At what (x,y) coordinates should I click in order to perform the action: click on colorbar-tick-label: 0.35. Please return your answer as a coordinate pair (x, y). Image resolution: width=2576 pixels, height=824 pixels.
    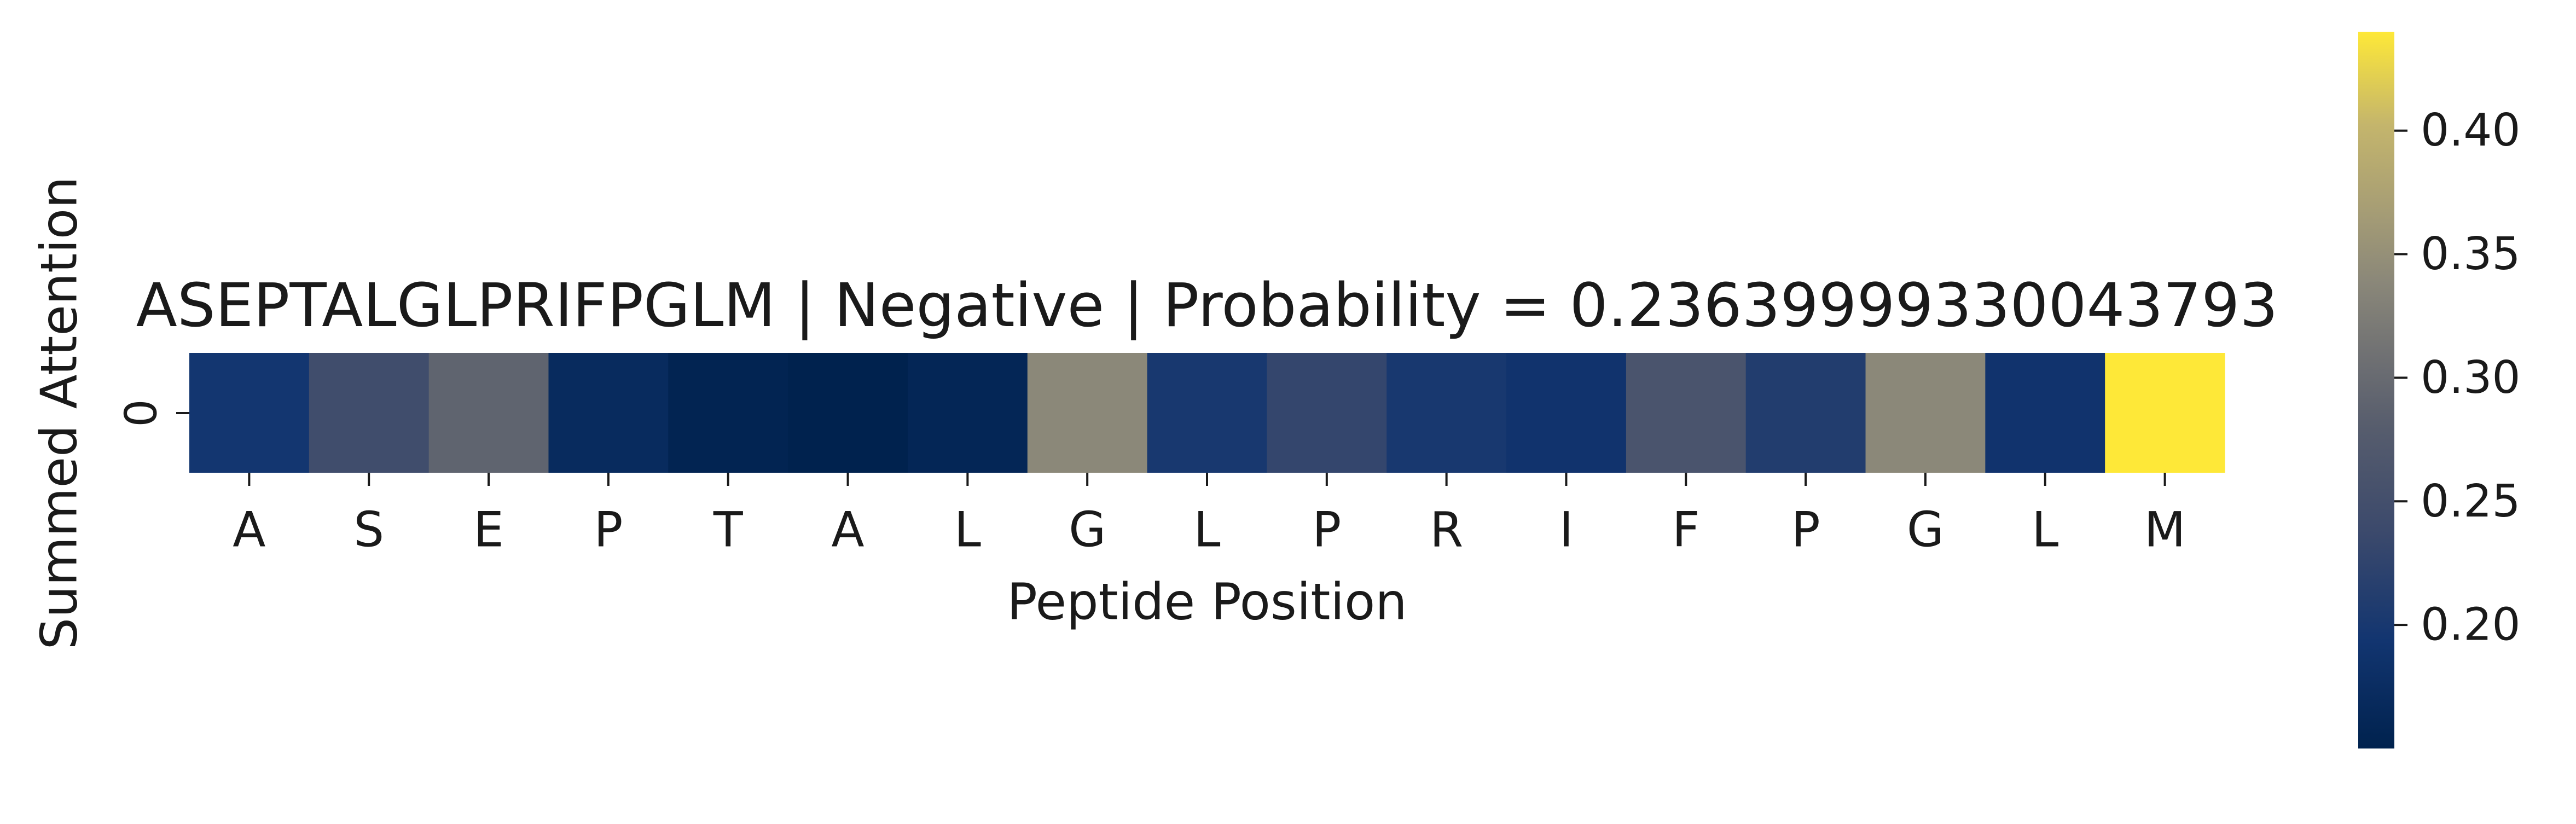
    Looking at the image, I should click on (2471, 254).